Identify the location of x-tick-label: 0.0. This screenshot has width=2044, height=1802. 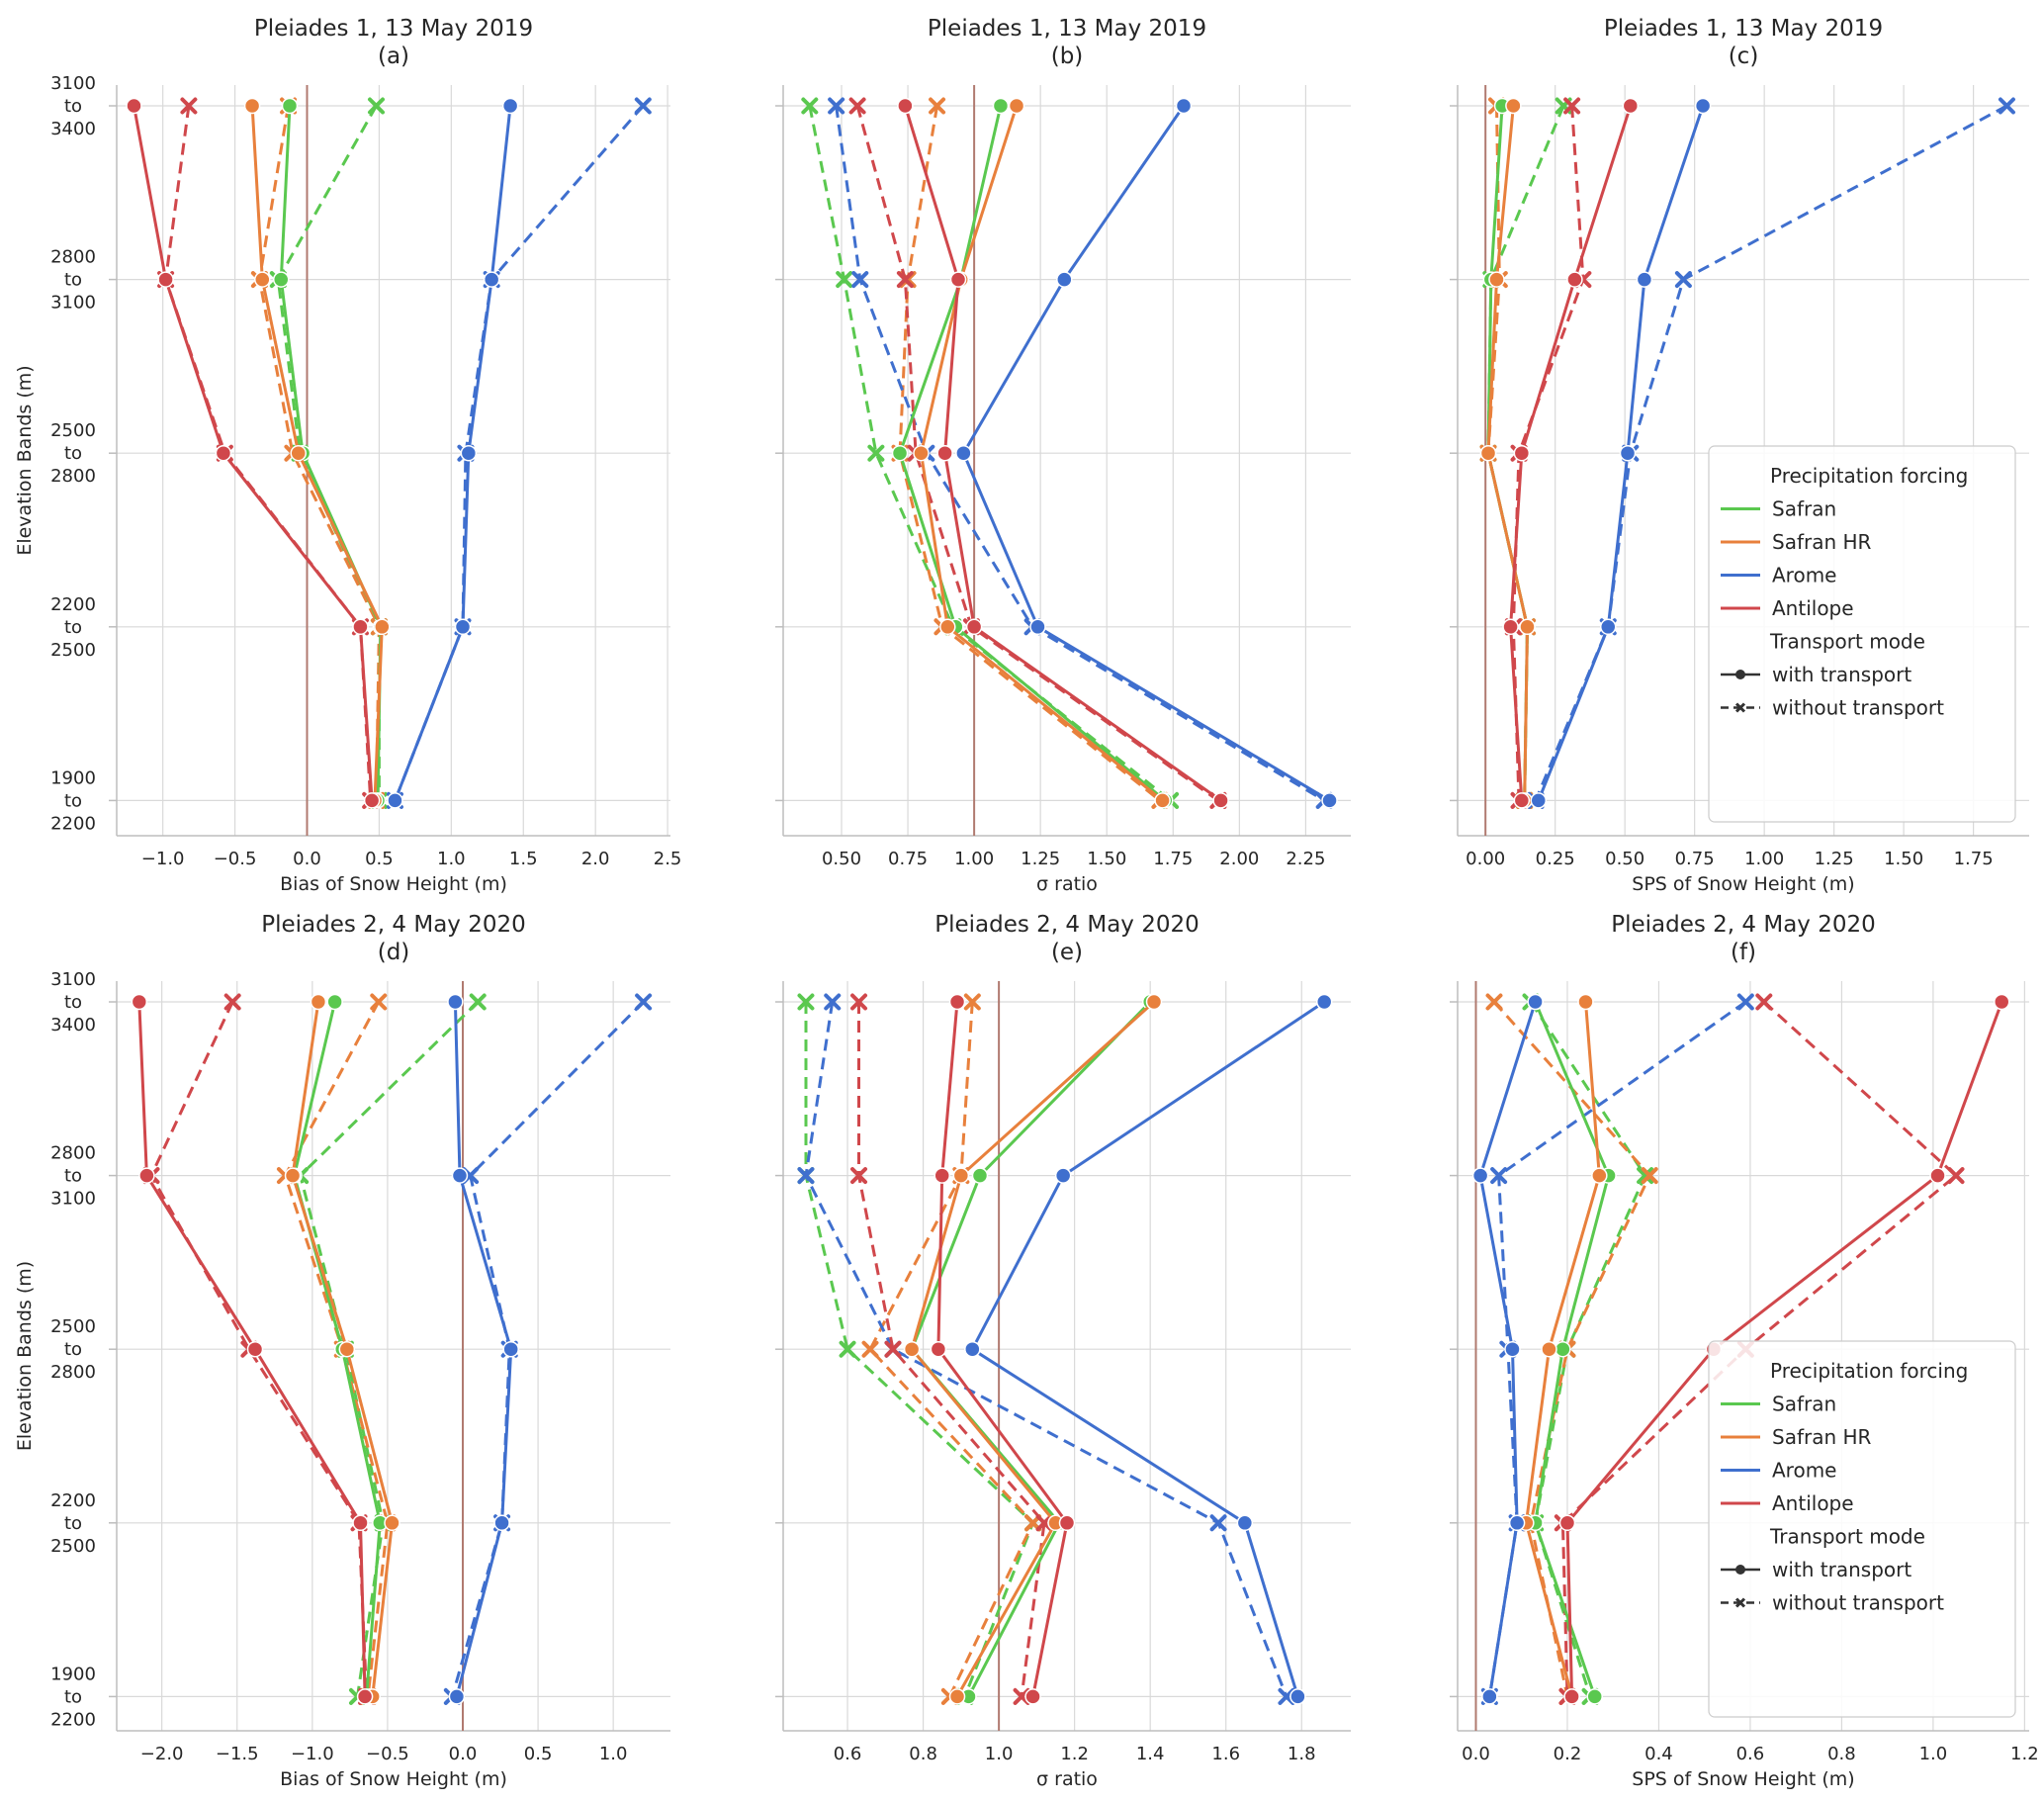
(1476, 1754).